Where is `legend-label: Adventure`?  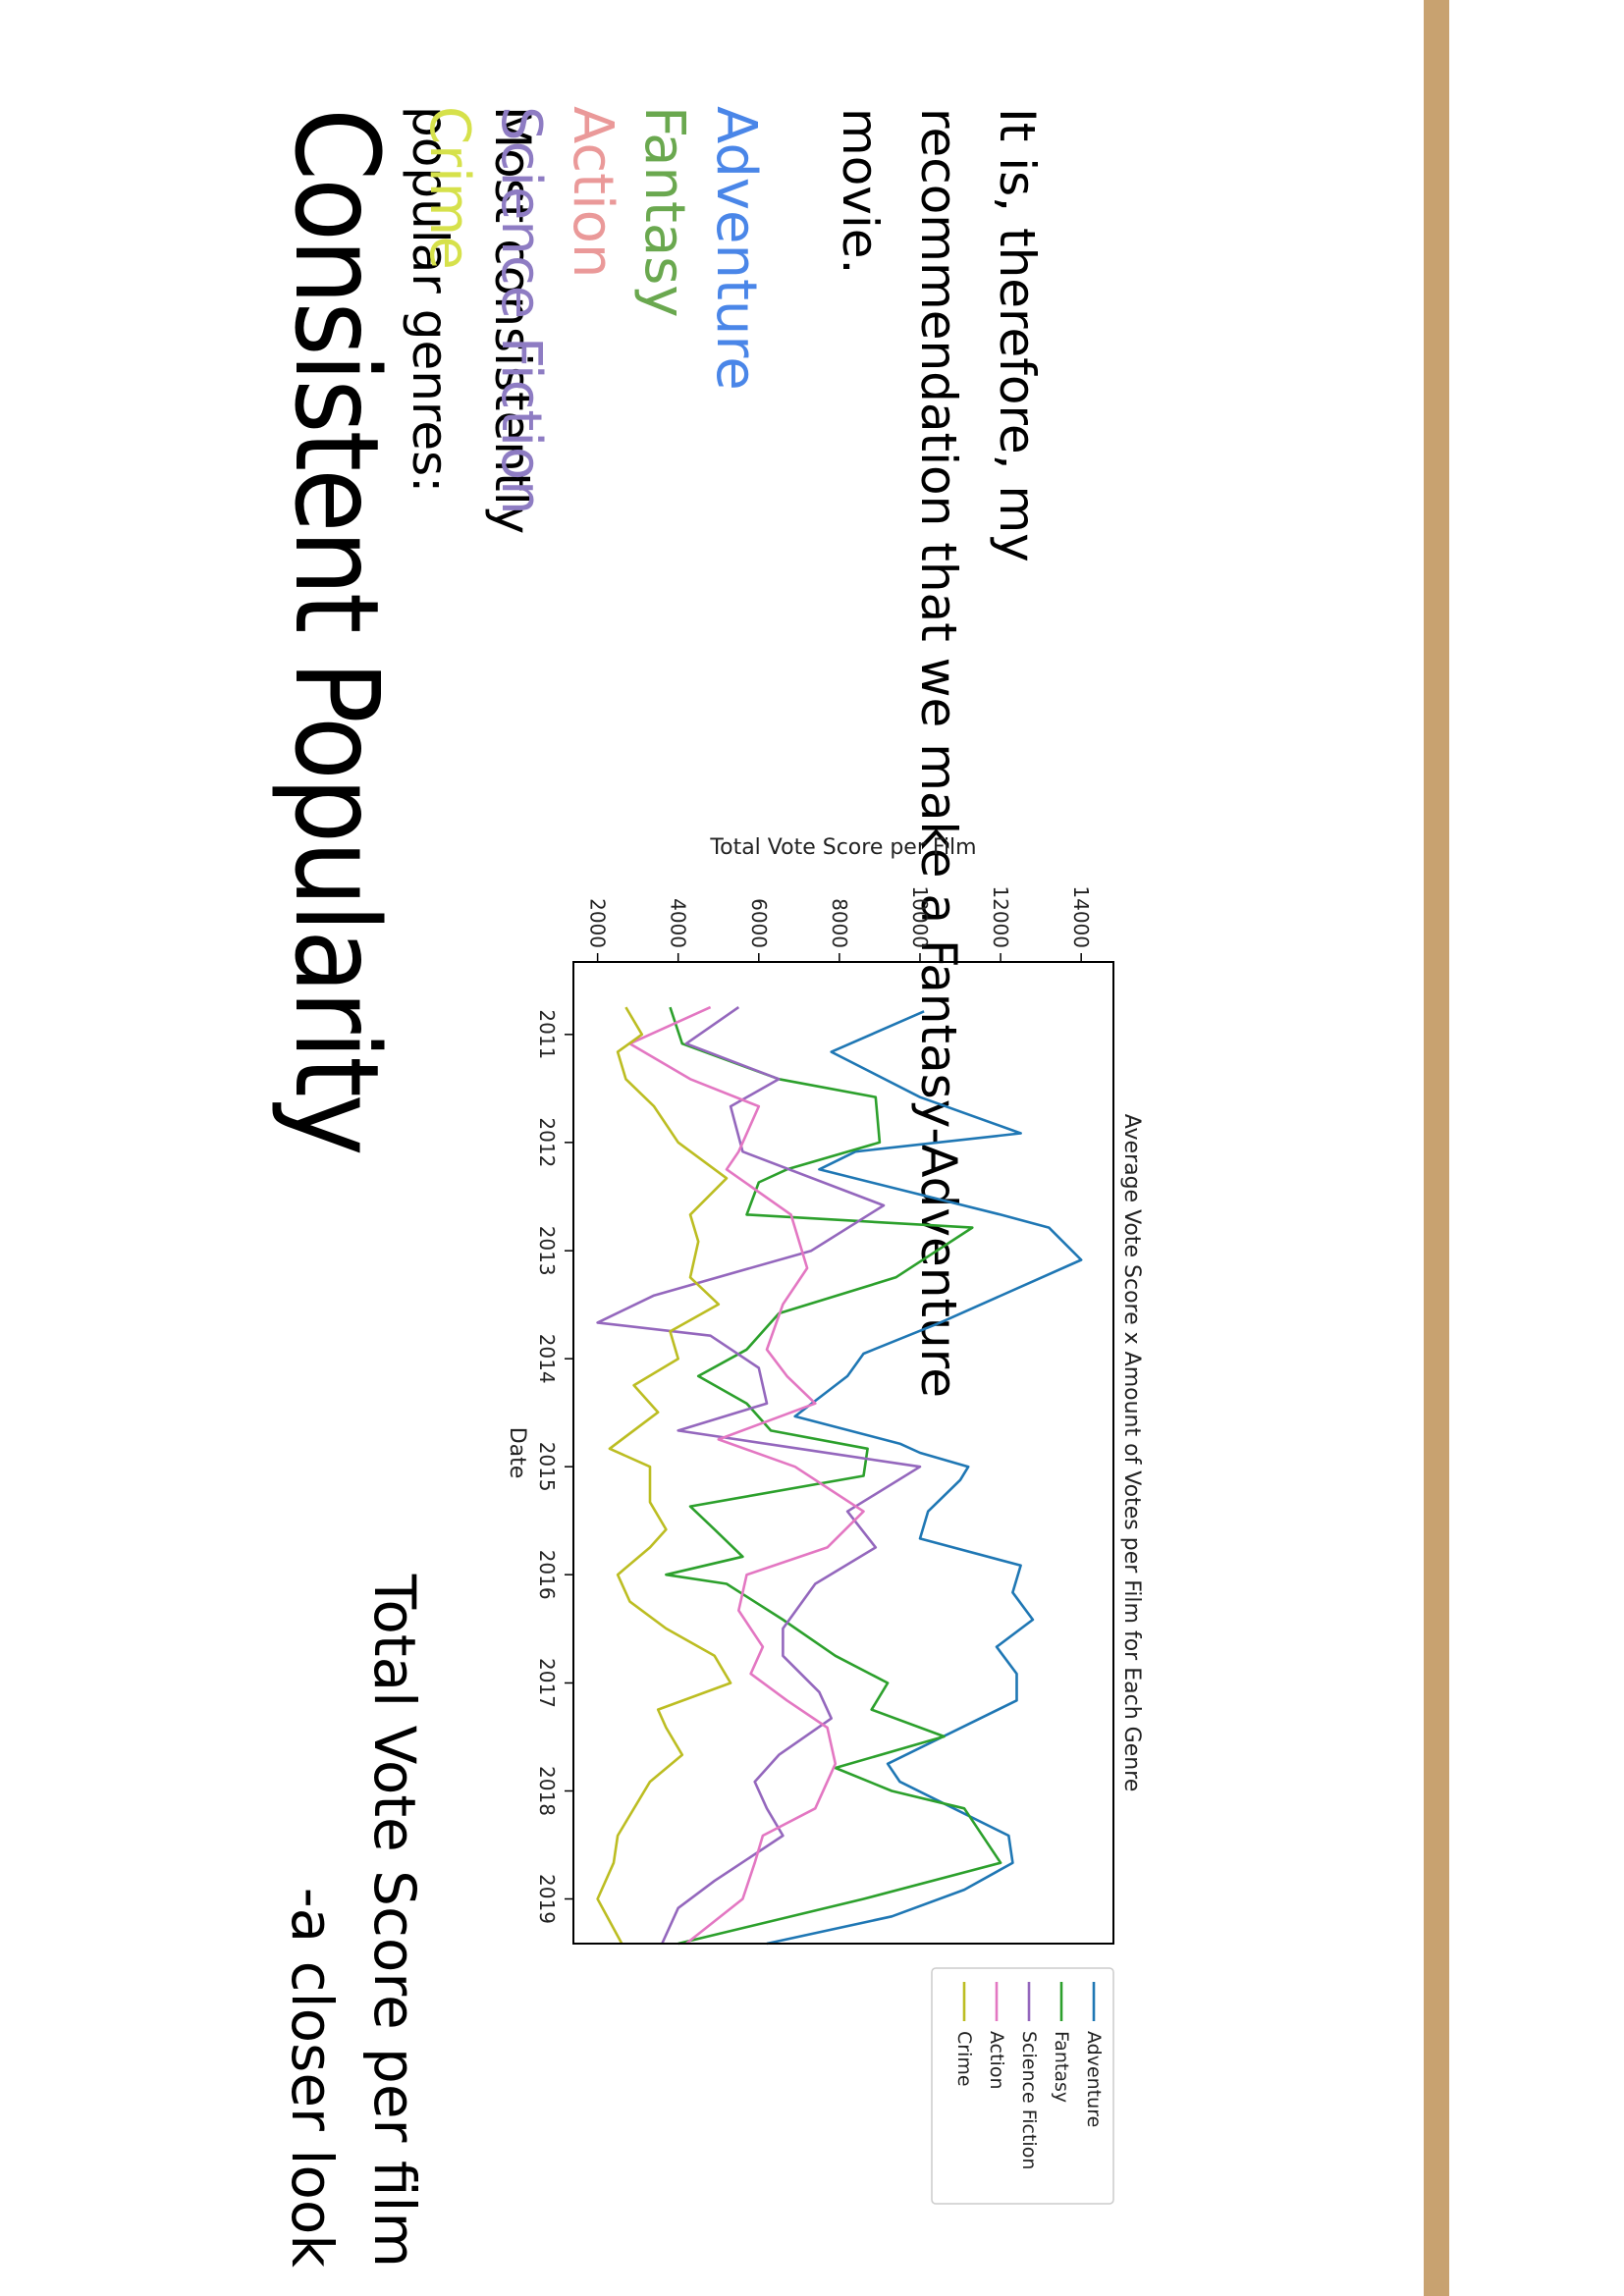
legend-label: Adventure is located at coordinates (1094, 2079).